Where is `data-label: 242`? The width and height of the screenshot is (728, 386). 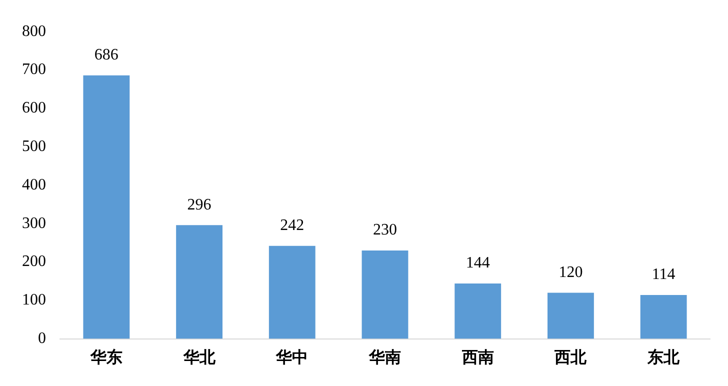 data-label: 242 is located at coordinates (292, 225).